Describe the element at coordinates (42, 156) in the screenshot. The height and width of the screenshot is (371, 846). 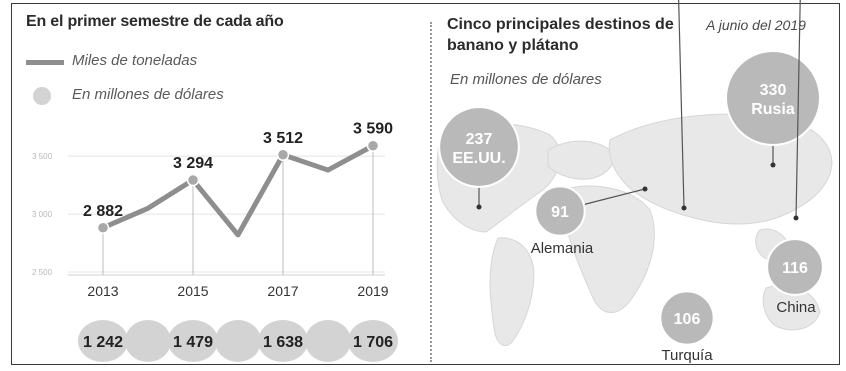
I see `y-tick-label: 3 500` at that location.